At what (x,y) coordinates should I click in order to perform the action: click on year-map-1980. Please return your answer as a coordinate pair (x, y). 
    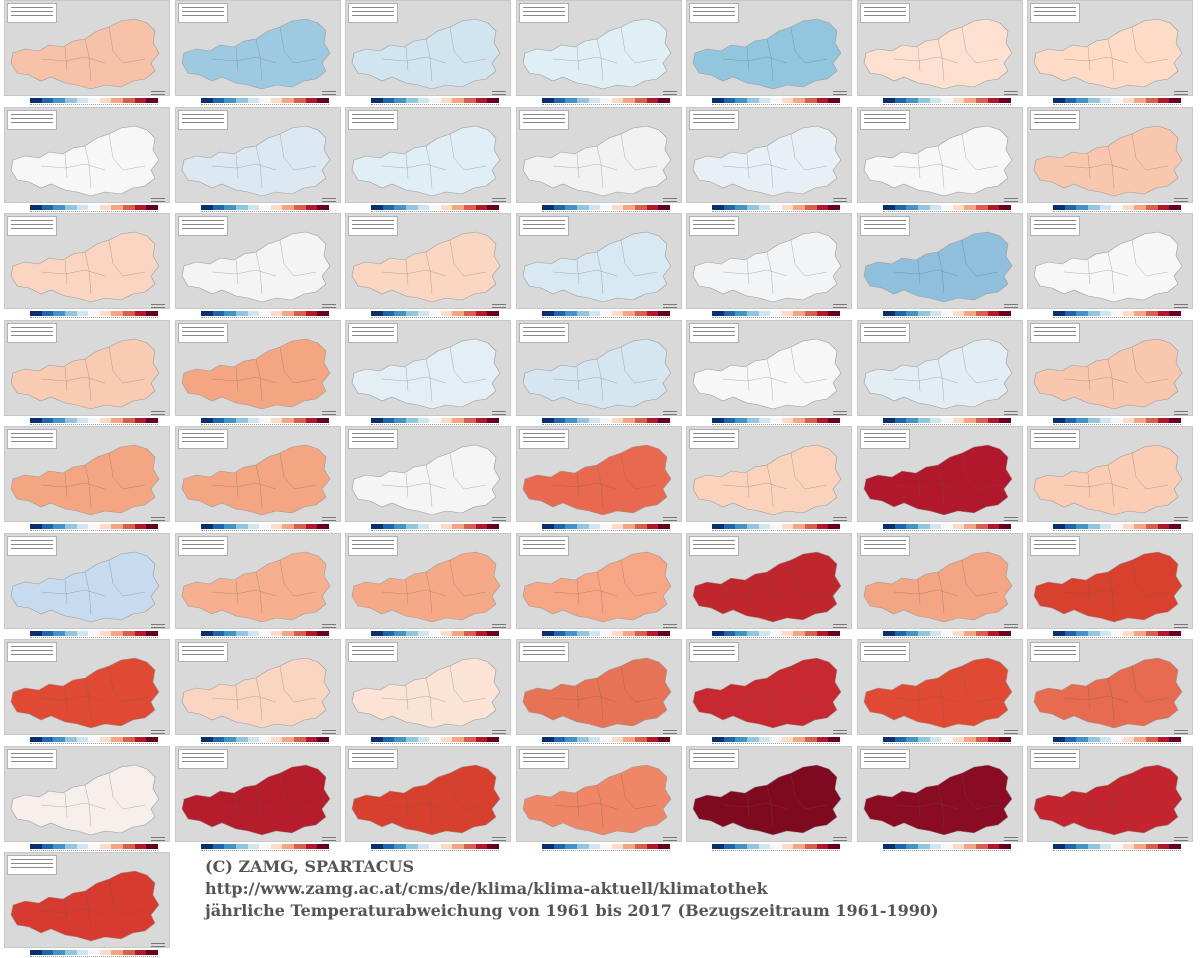
    Looking at the image, I should click on (938, 266).